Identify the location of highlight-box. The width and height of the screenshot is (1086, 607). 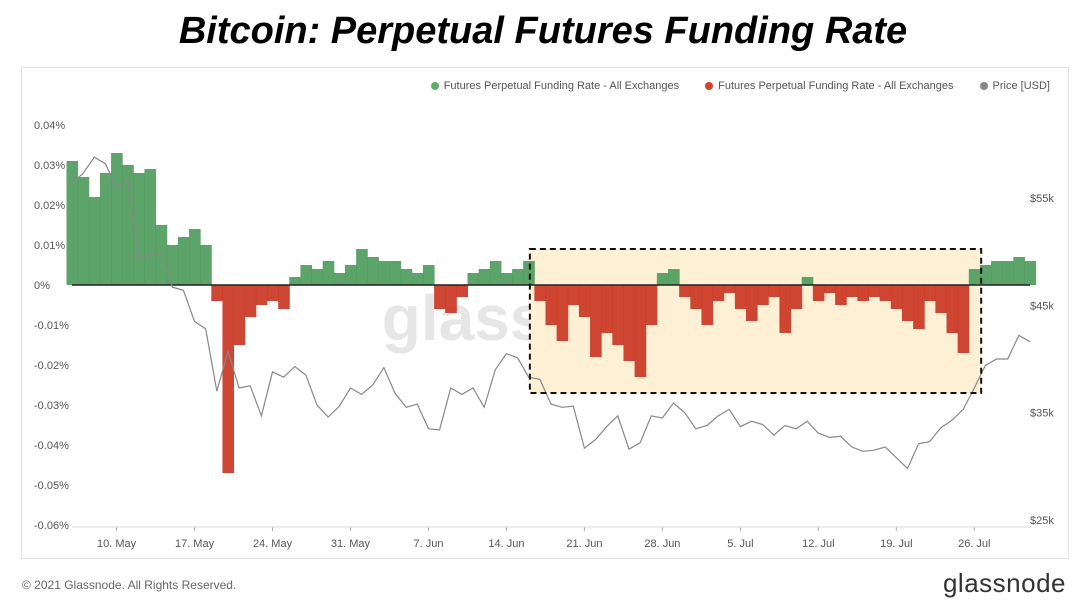
(755, 321).